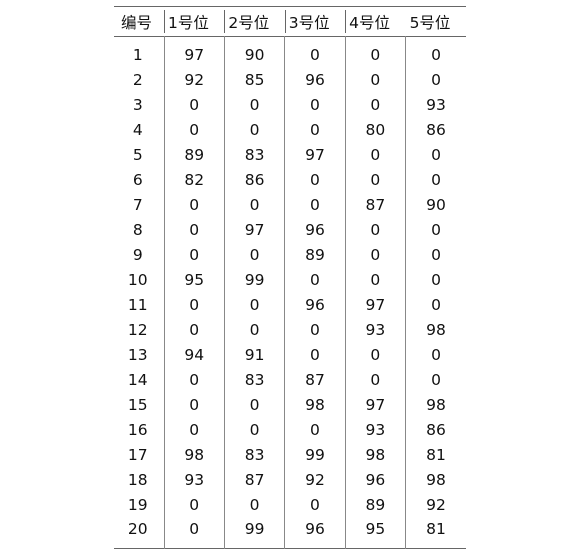  Describe the element at coordinates (137, 430) in the screenshot. I see `row-id-cell: 16` at that location.